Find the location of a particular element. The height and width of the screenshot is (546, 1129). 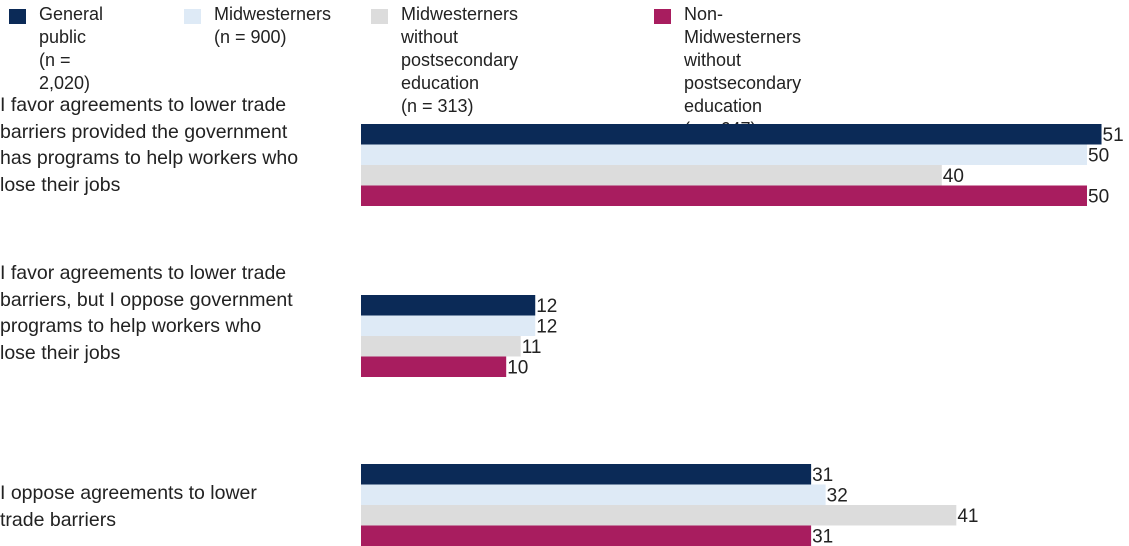

legend-label-midwesterners: Midwesterners (n = 900) is located at coordinates (273, 25).